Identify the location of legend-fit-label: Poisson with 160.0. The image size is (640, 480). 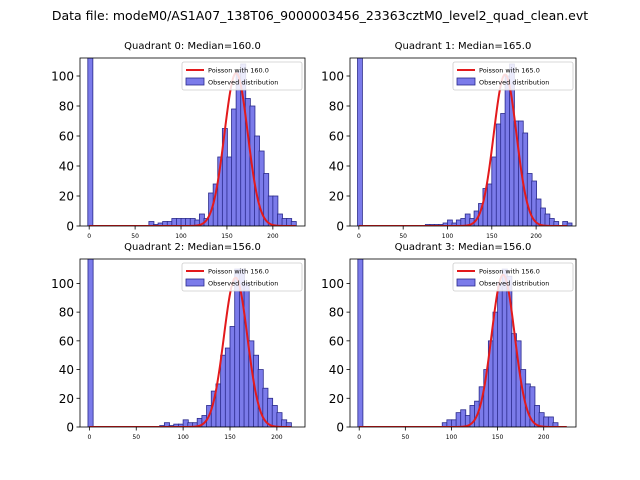
(238, 71).